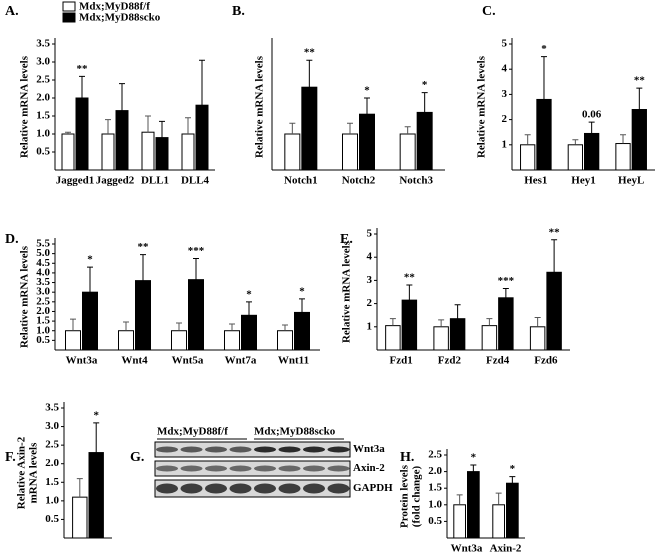 This screenshot has height=554, width=663. I want to click on x-tick-label: Jagged2, so click(115, 181).